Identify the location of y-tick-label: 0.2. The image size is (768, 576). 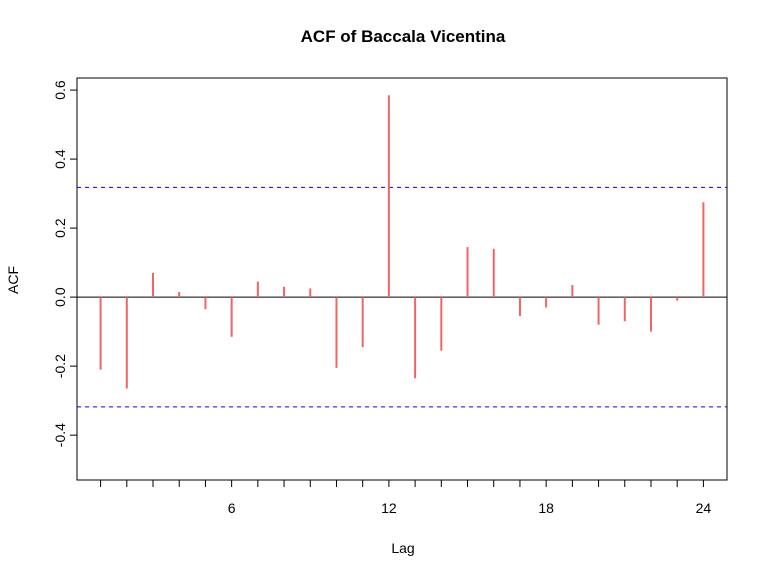
(60, 228).